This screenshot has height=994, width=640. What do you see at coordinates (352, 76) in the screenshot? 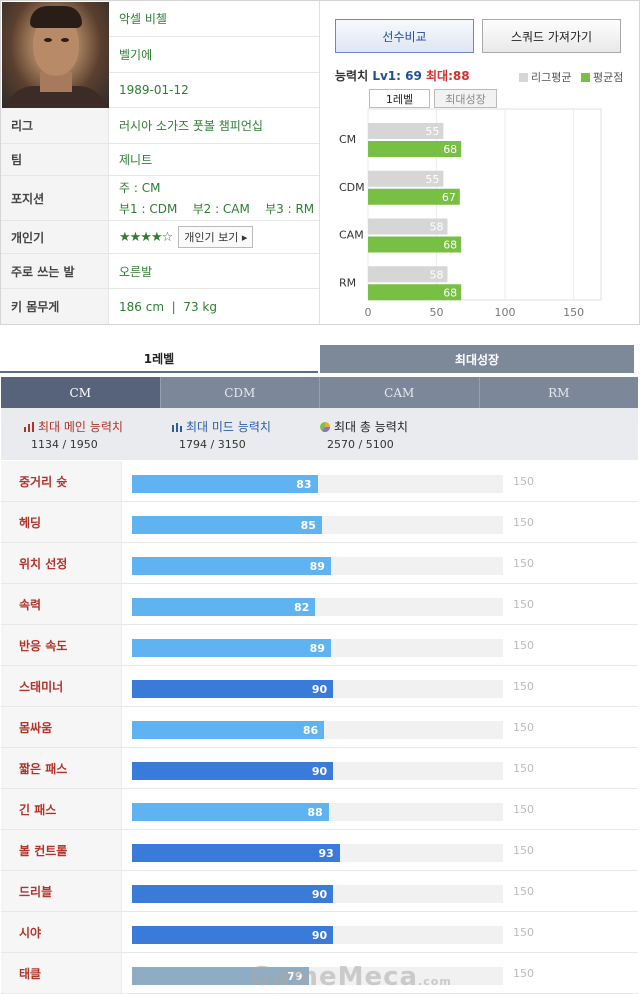
I see `ability-label: 능력치` at bounding box center [352, 76].